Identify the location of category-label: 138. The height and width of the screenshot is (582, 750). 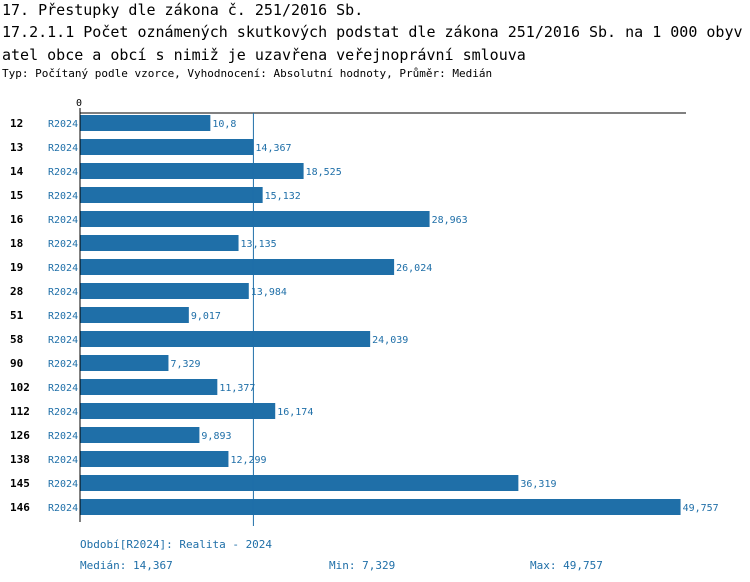
(20, 459).